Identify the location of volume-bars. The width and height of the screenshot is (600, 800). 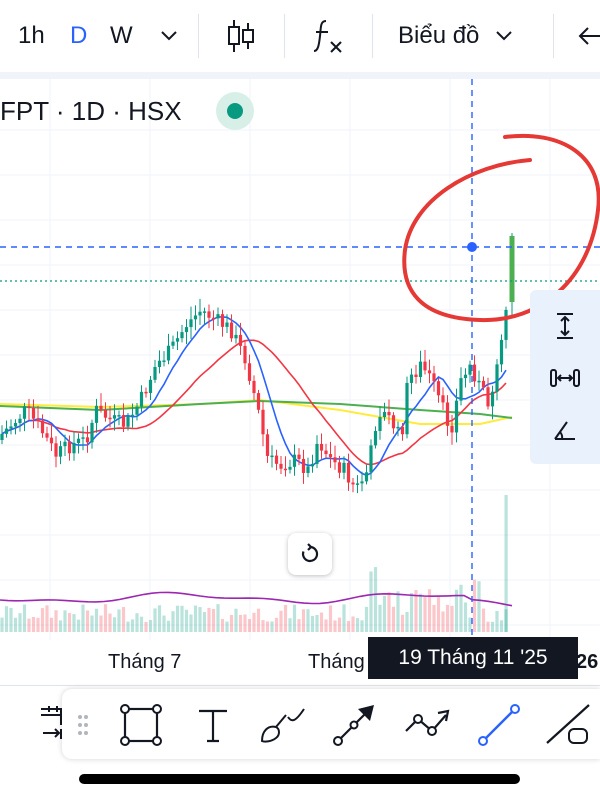
(254, 563).